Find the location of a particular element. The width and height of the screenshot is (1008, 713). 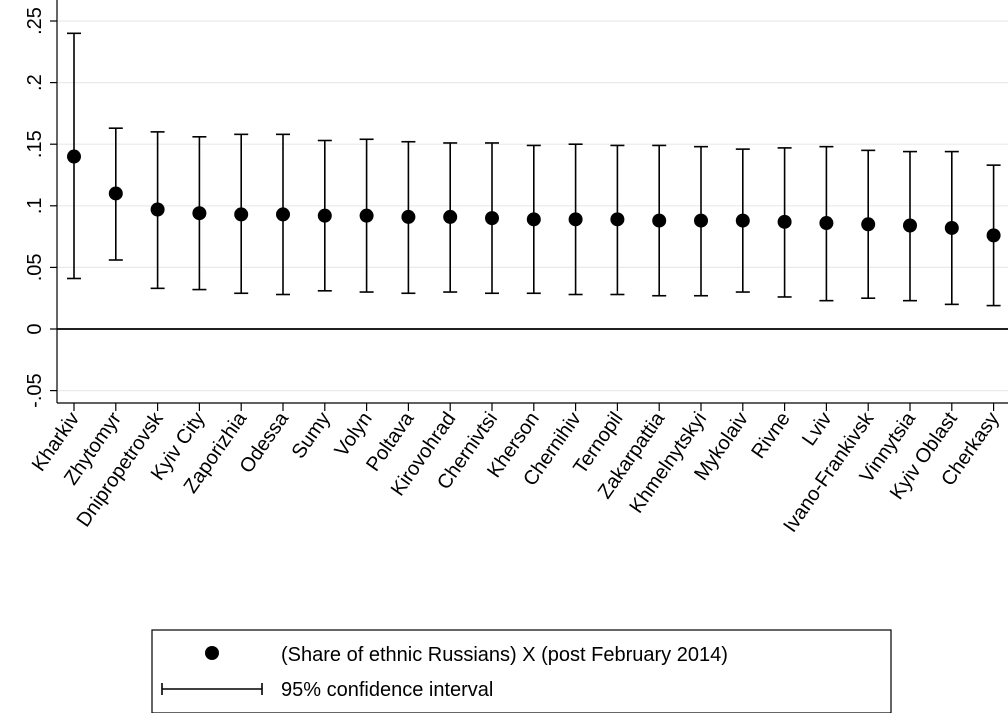

x-tick-label: Rivne is located at coordinates (770, 435).